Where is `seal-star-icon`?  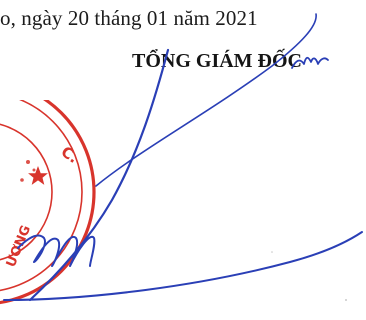
seal-star-icon is located at coordinates (38, 175).